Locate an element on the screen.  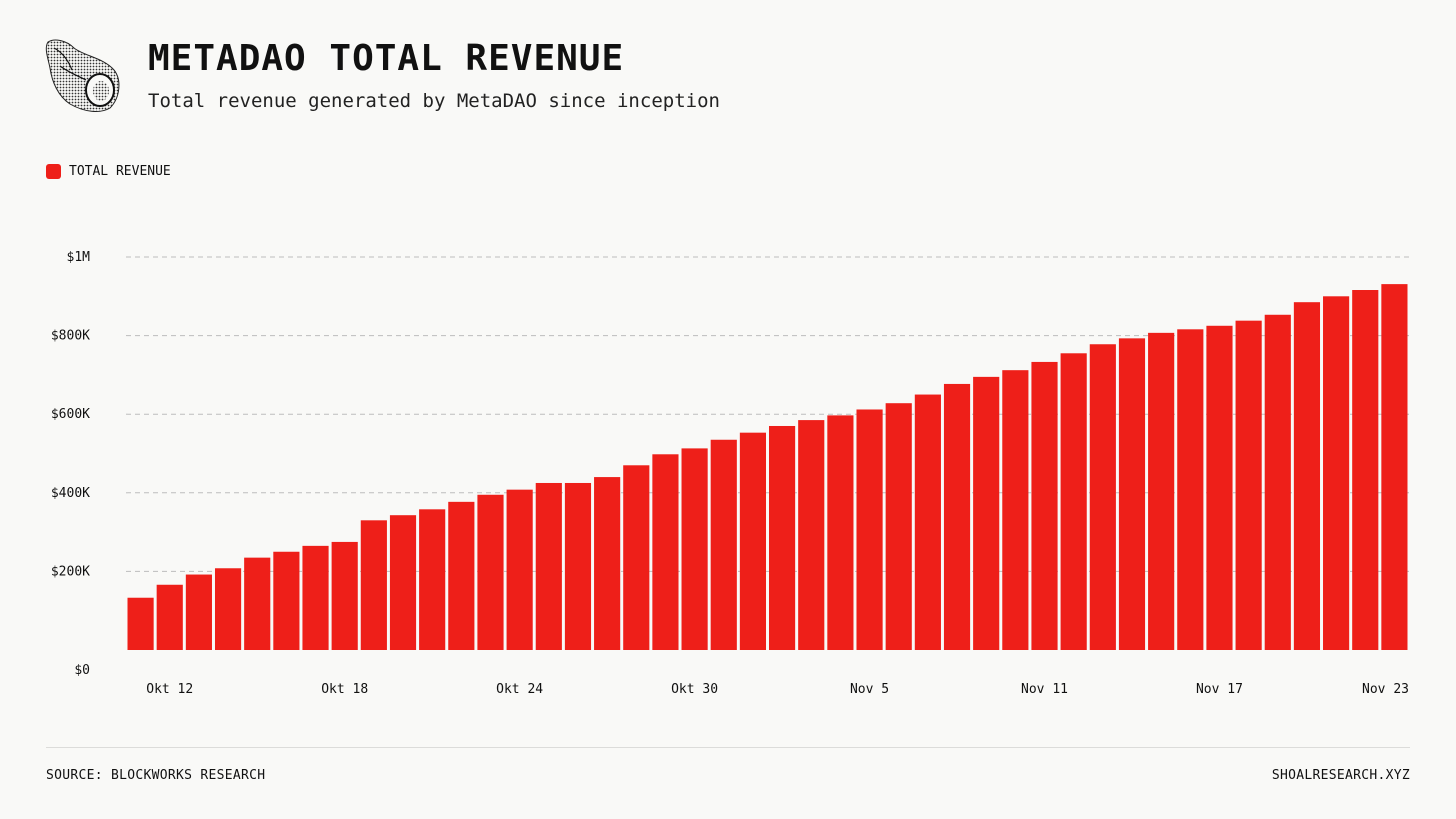
footer-divider is located at coordinates (728, 747).